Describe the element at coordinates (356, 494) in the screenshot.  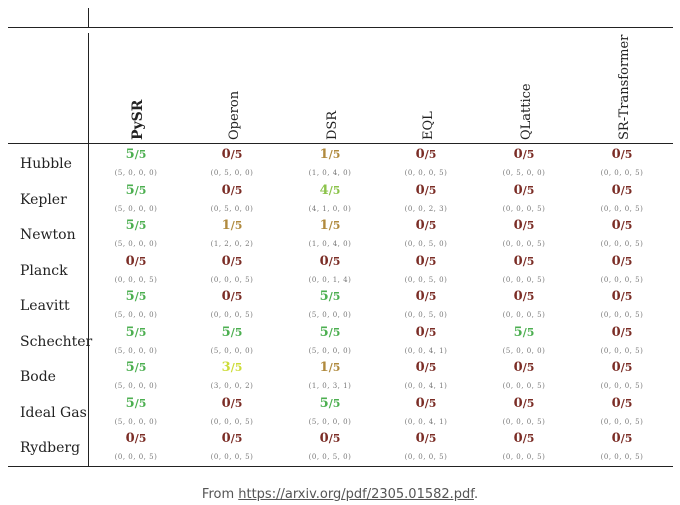
I see `source-link: https://arxiv.org/pdf/2305.01582.pdf` at that location.